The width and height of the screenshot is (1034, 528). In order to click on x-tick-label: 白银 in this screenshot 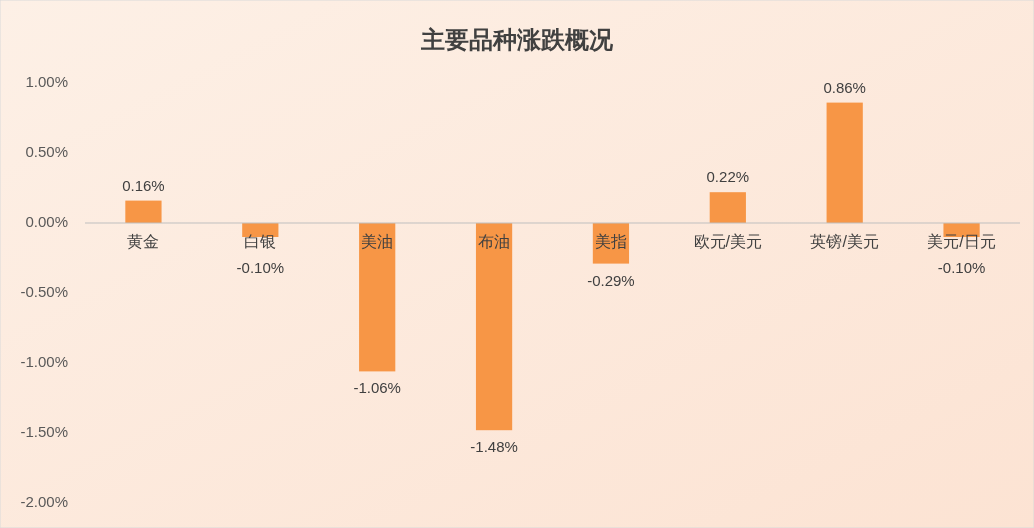, I will do `click(260, 241)`.